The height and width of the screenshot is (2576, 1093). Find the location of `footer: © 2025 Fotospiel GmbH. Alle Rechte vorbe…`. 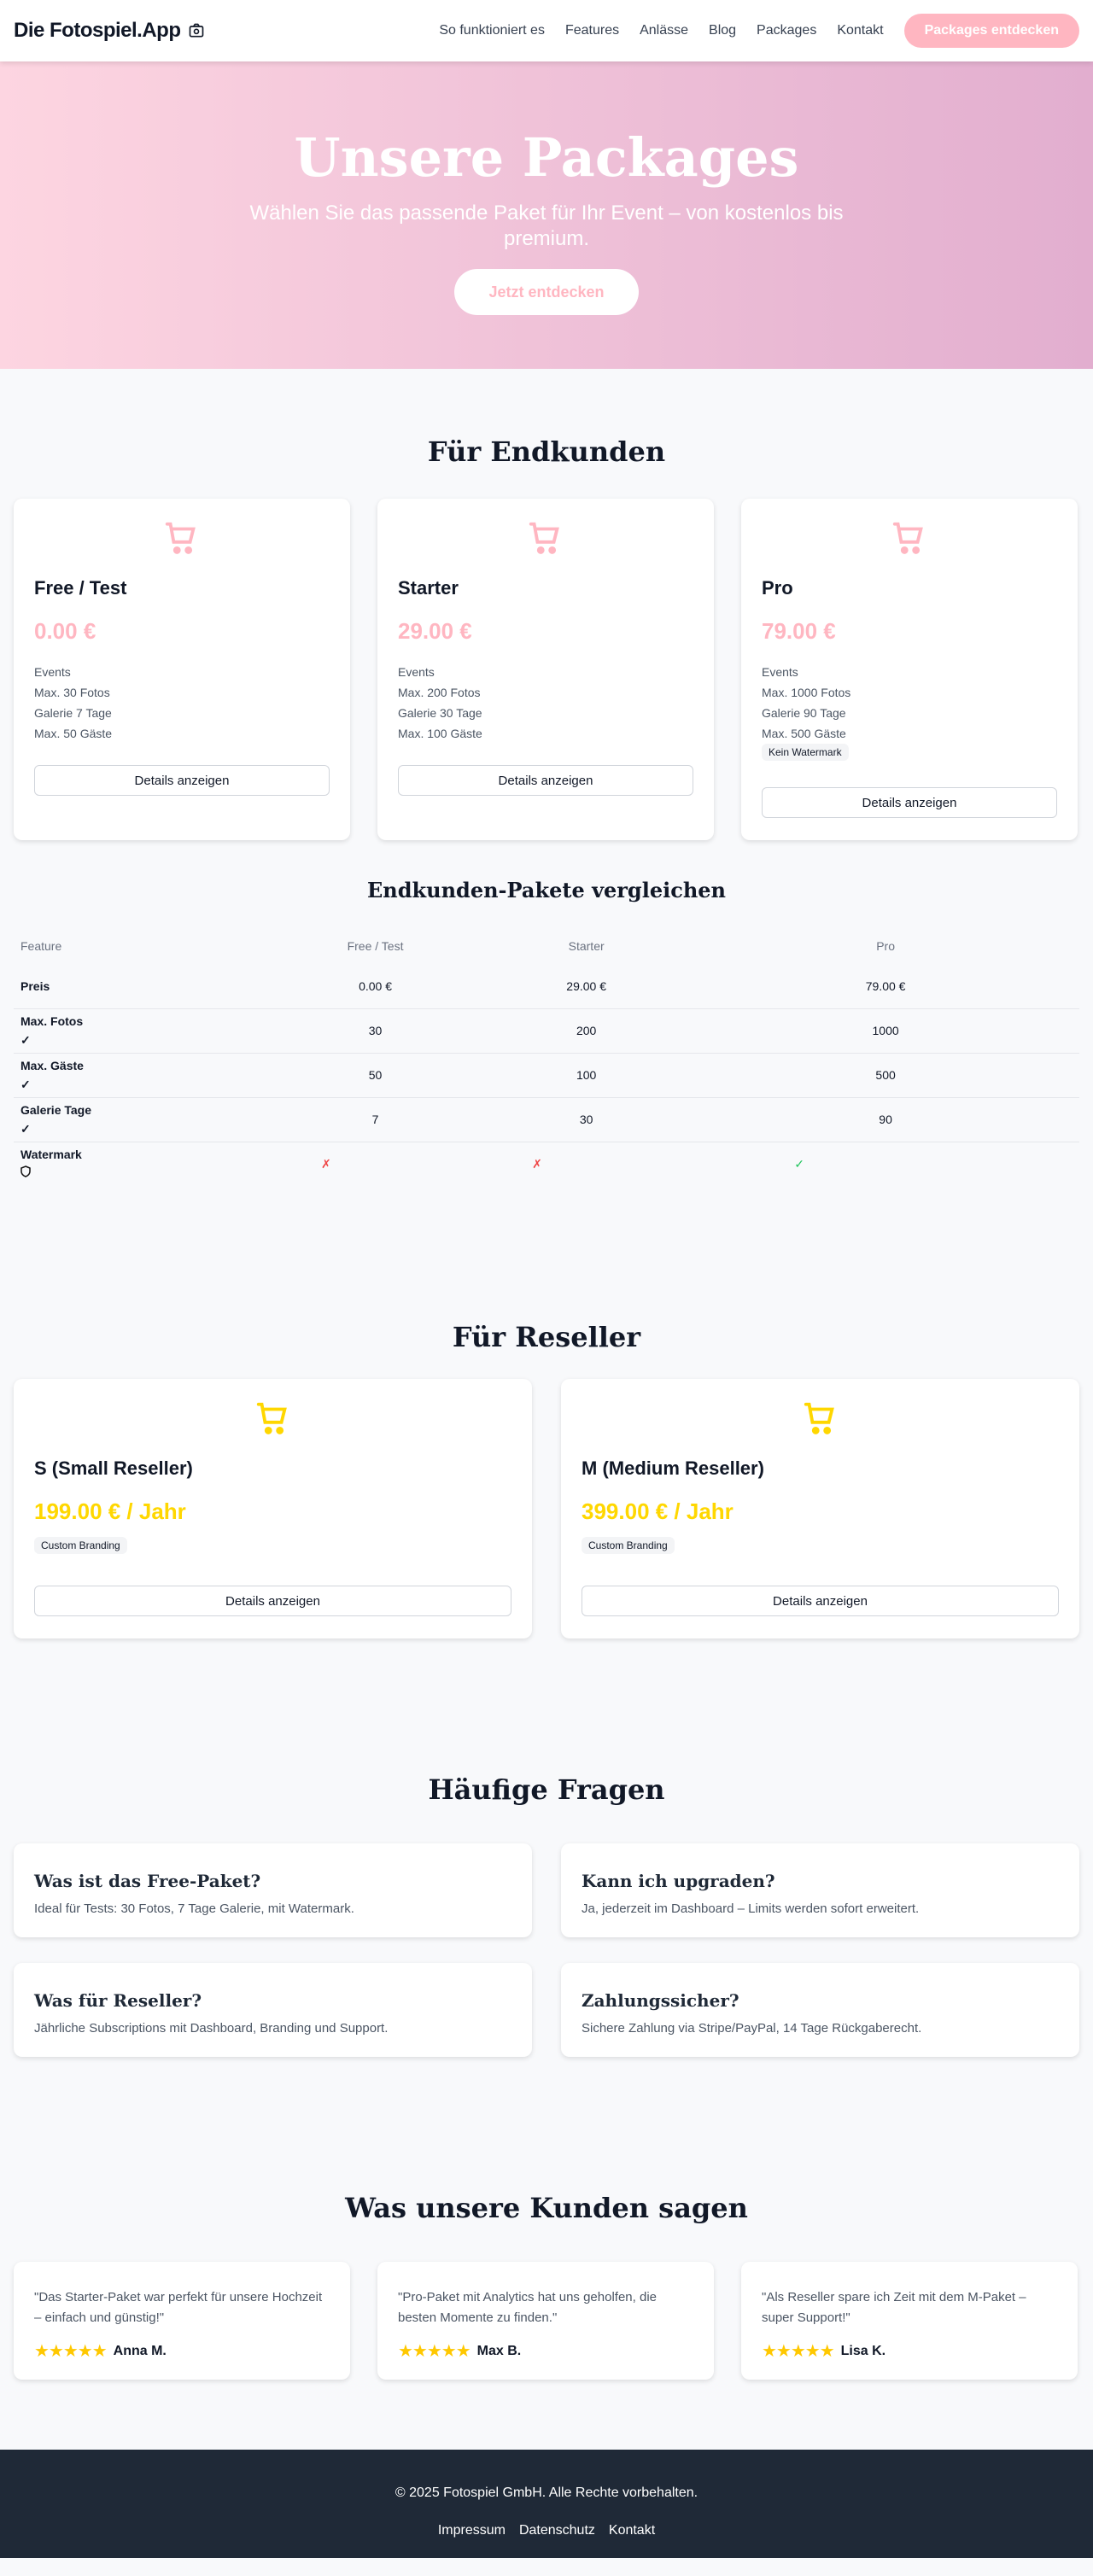

footer: © 2025 Fotospiel GmbH. Alle Rechte vorbe… is located at coordinates (546, 2504).